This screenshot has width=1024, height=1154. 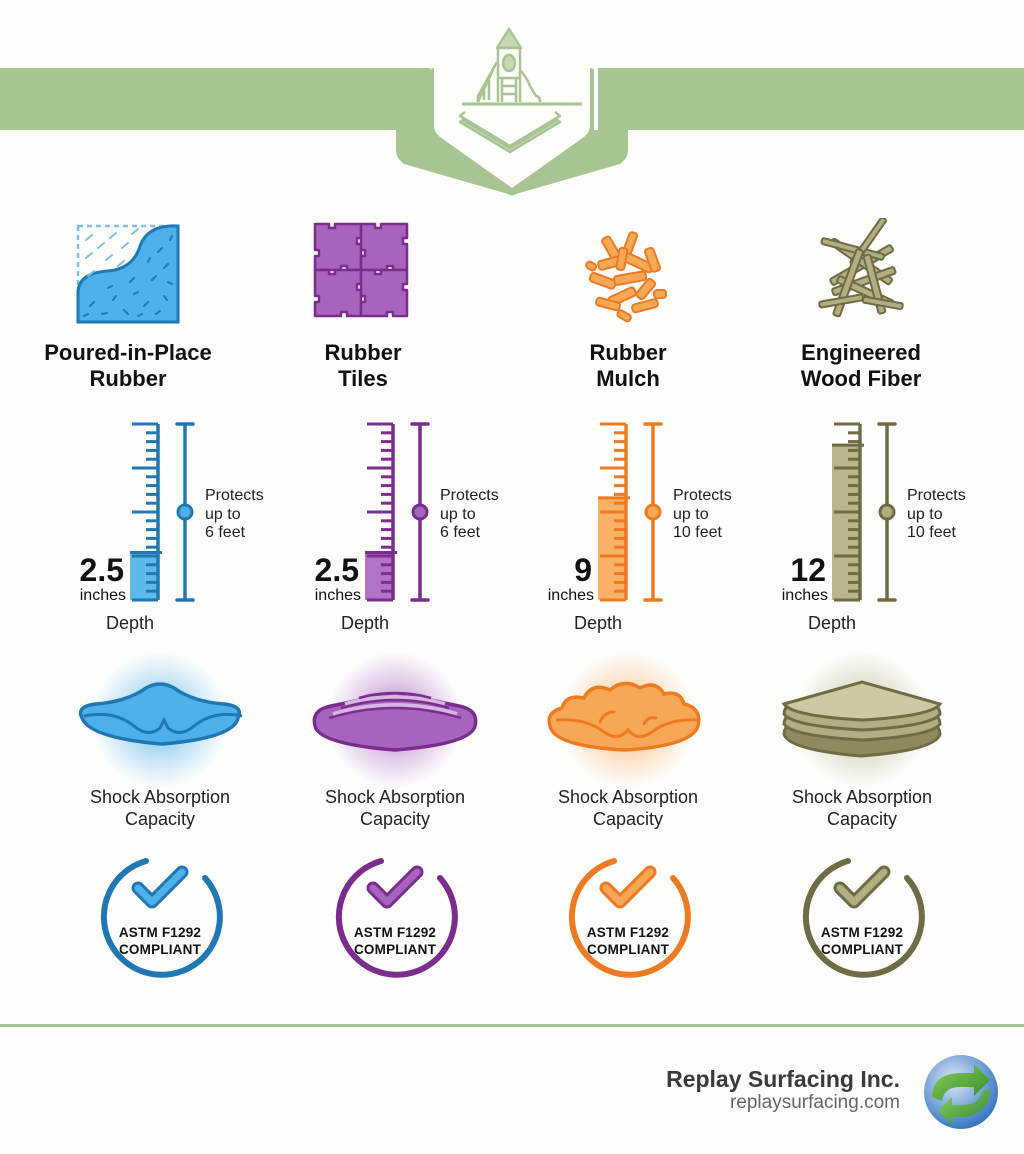 What do you see at coordinates (626, 277) in the screenshot?
I see `rubber-mulch-pieces-icon` at bounding box center [626, 277].